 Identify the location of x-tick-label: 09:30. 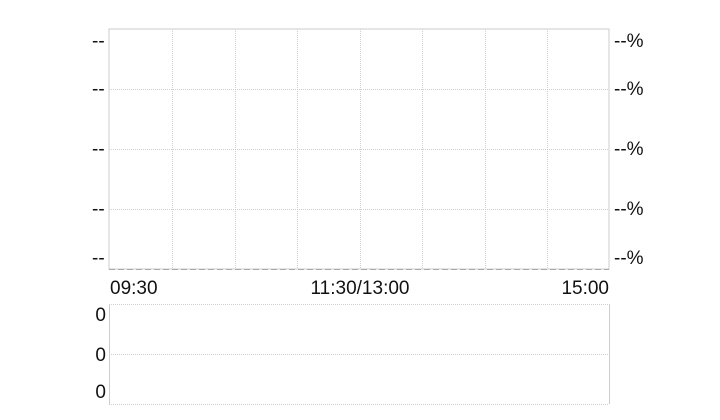
(134, 288).